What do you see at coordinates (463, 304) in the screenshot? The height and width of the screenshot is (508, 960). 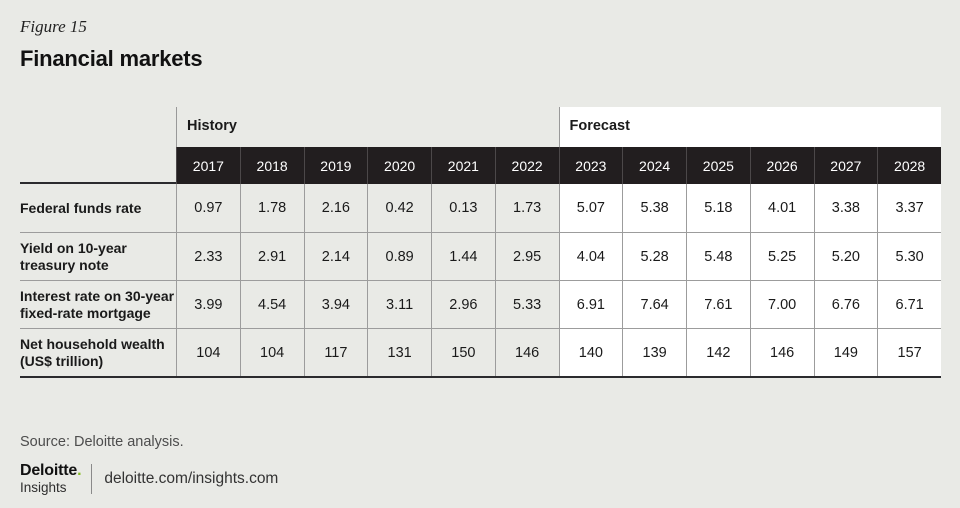 I see `table-cell: 2.96` at bounding box center [463, 304].